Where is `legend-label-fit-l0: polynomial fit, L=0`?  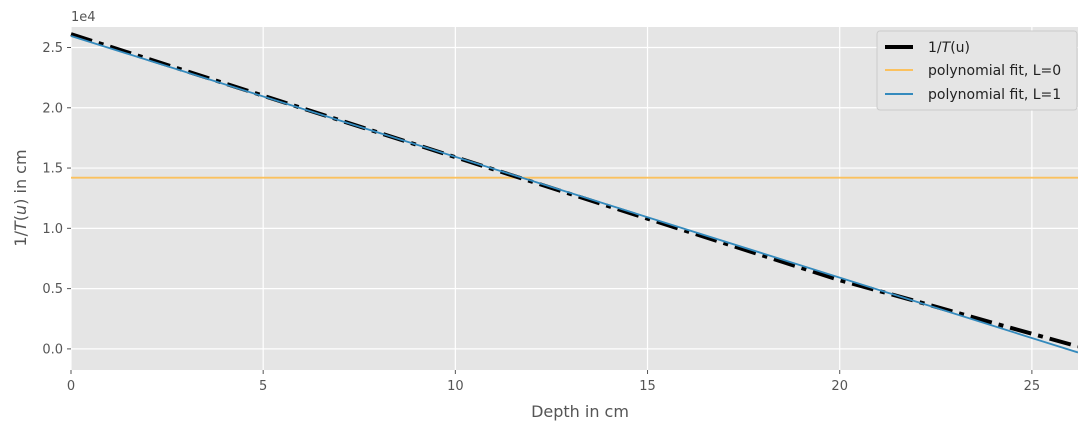 legend-label-fit-l0: polynomial fit, L=0 is located at coordinates (994, 71).